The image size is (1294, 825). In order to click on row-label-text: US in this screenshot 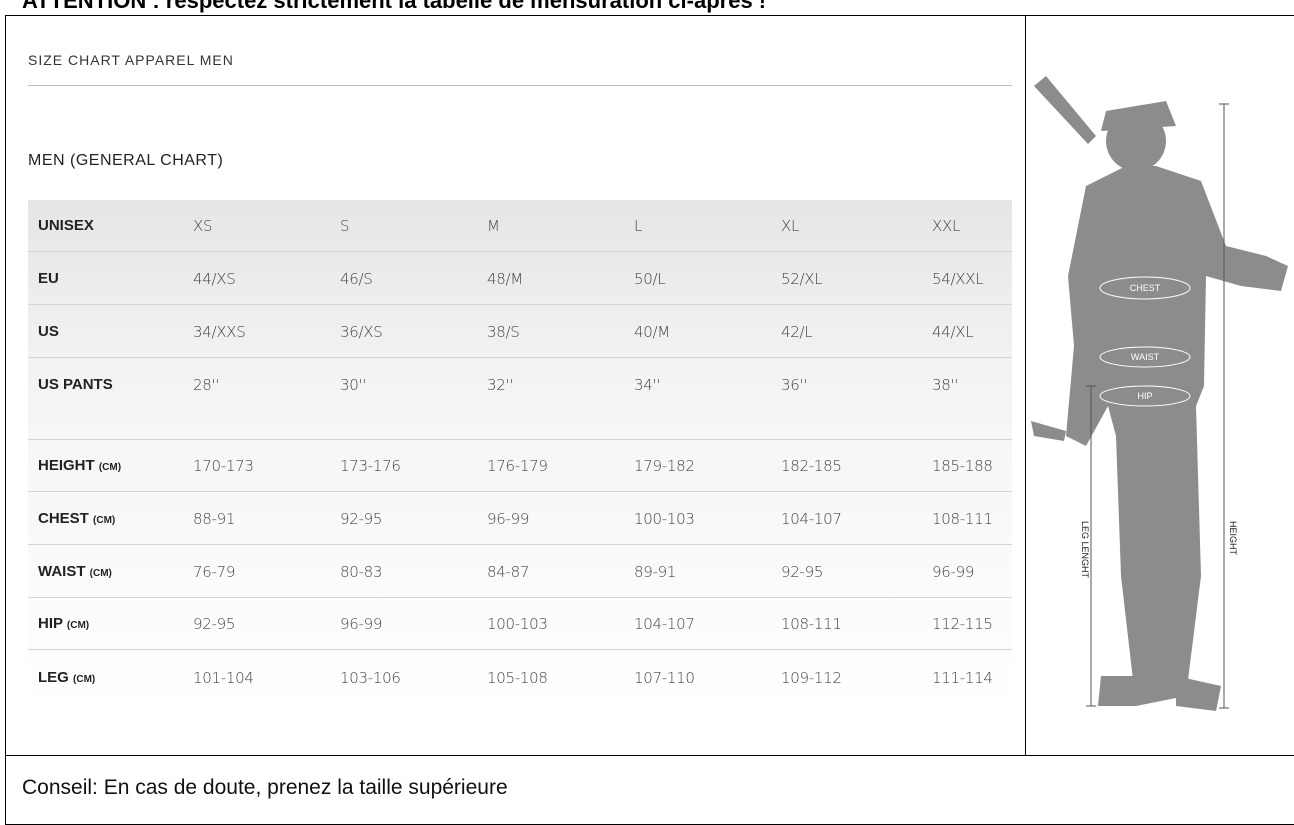, I will do `click(48, 331)`.